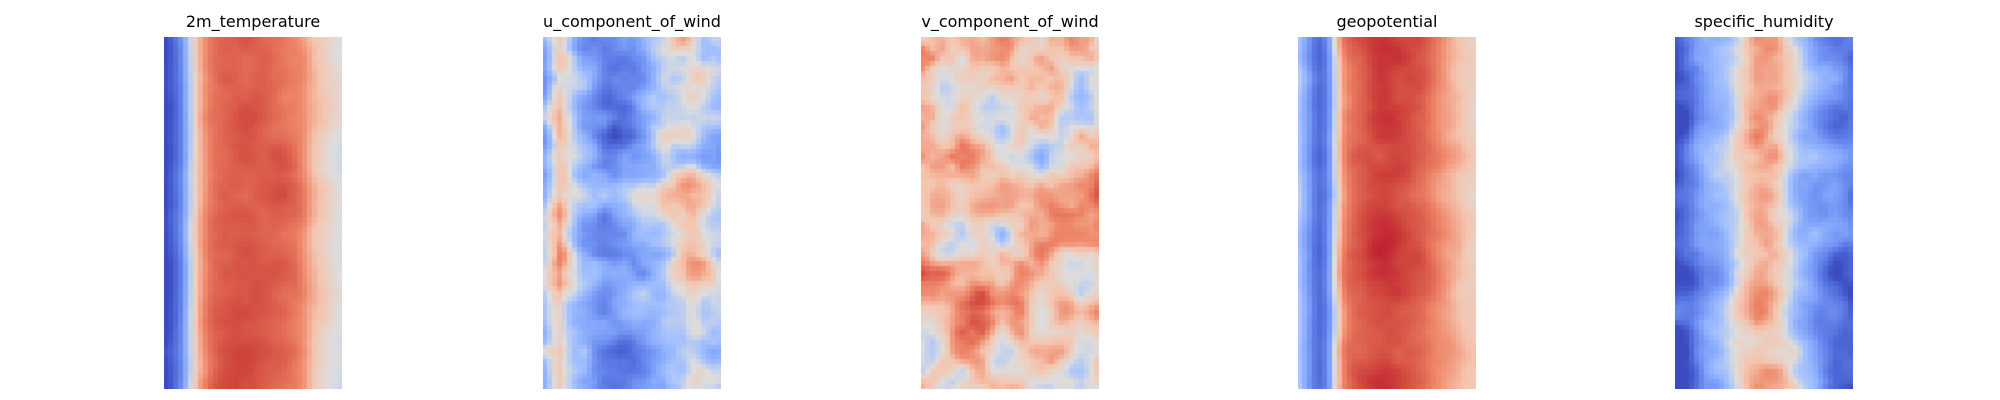 The width and height of the screenshot is (2000, 400). I want to click on panel-2m-temperature: 2m_temperature, so click(253, 200).